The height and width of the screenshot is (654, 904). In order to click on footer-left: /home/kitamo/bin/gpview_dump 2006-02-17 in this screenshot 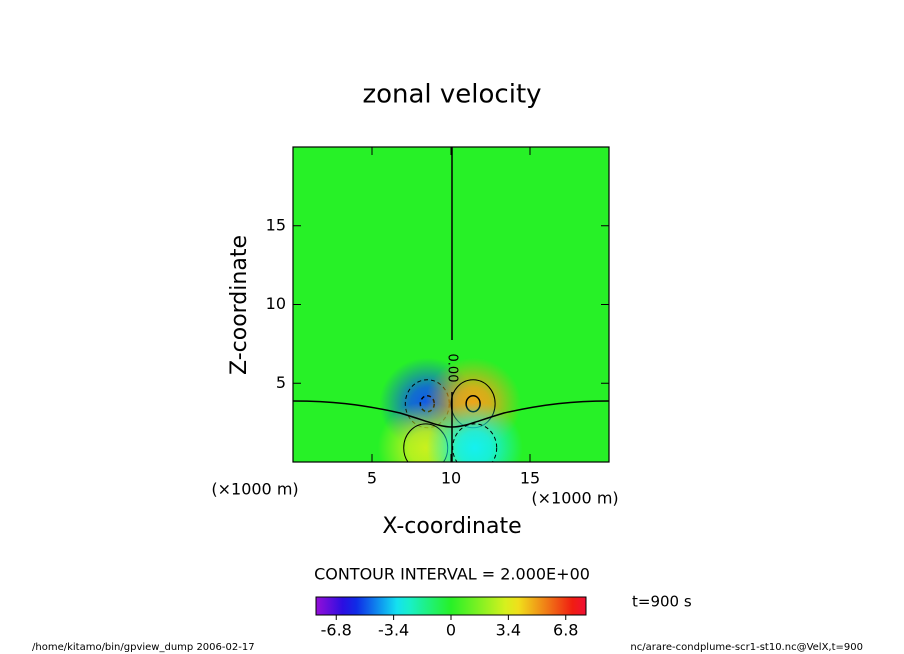, I will do `click(143, 647)`.